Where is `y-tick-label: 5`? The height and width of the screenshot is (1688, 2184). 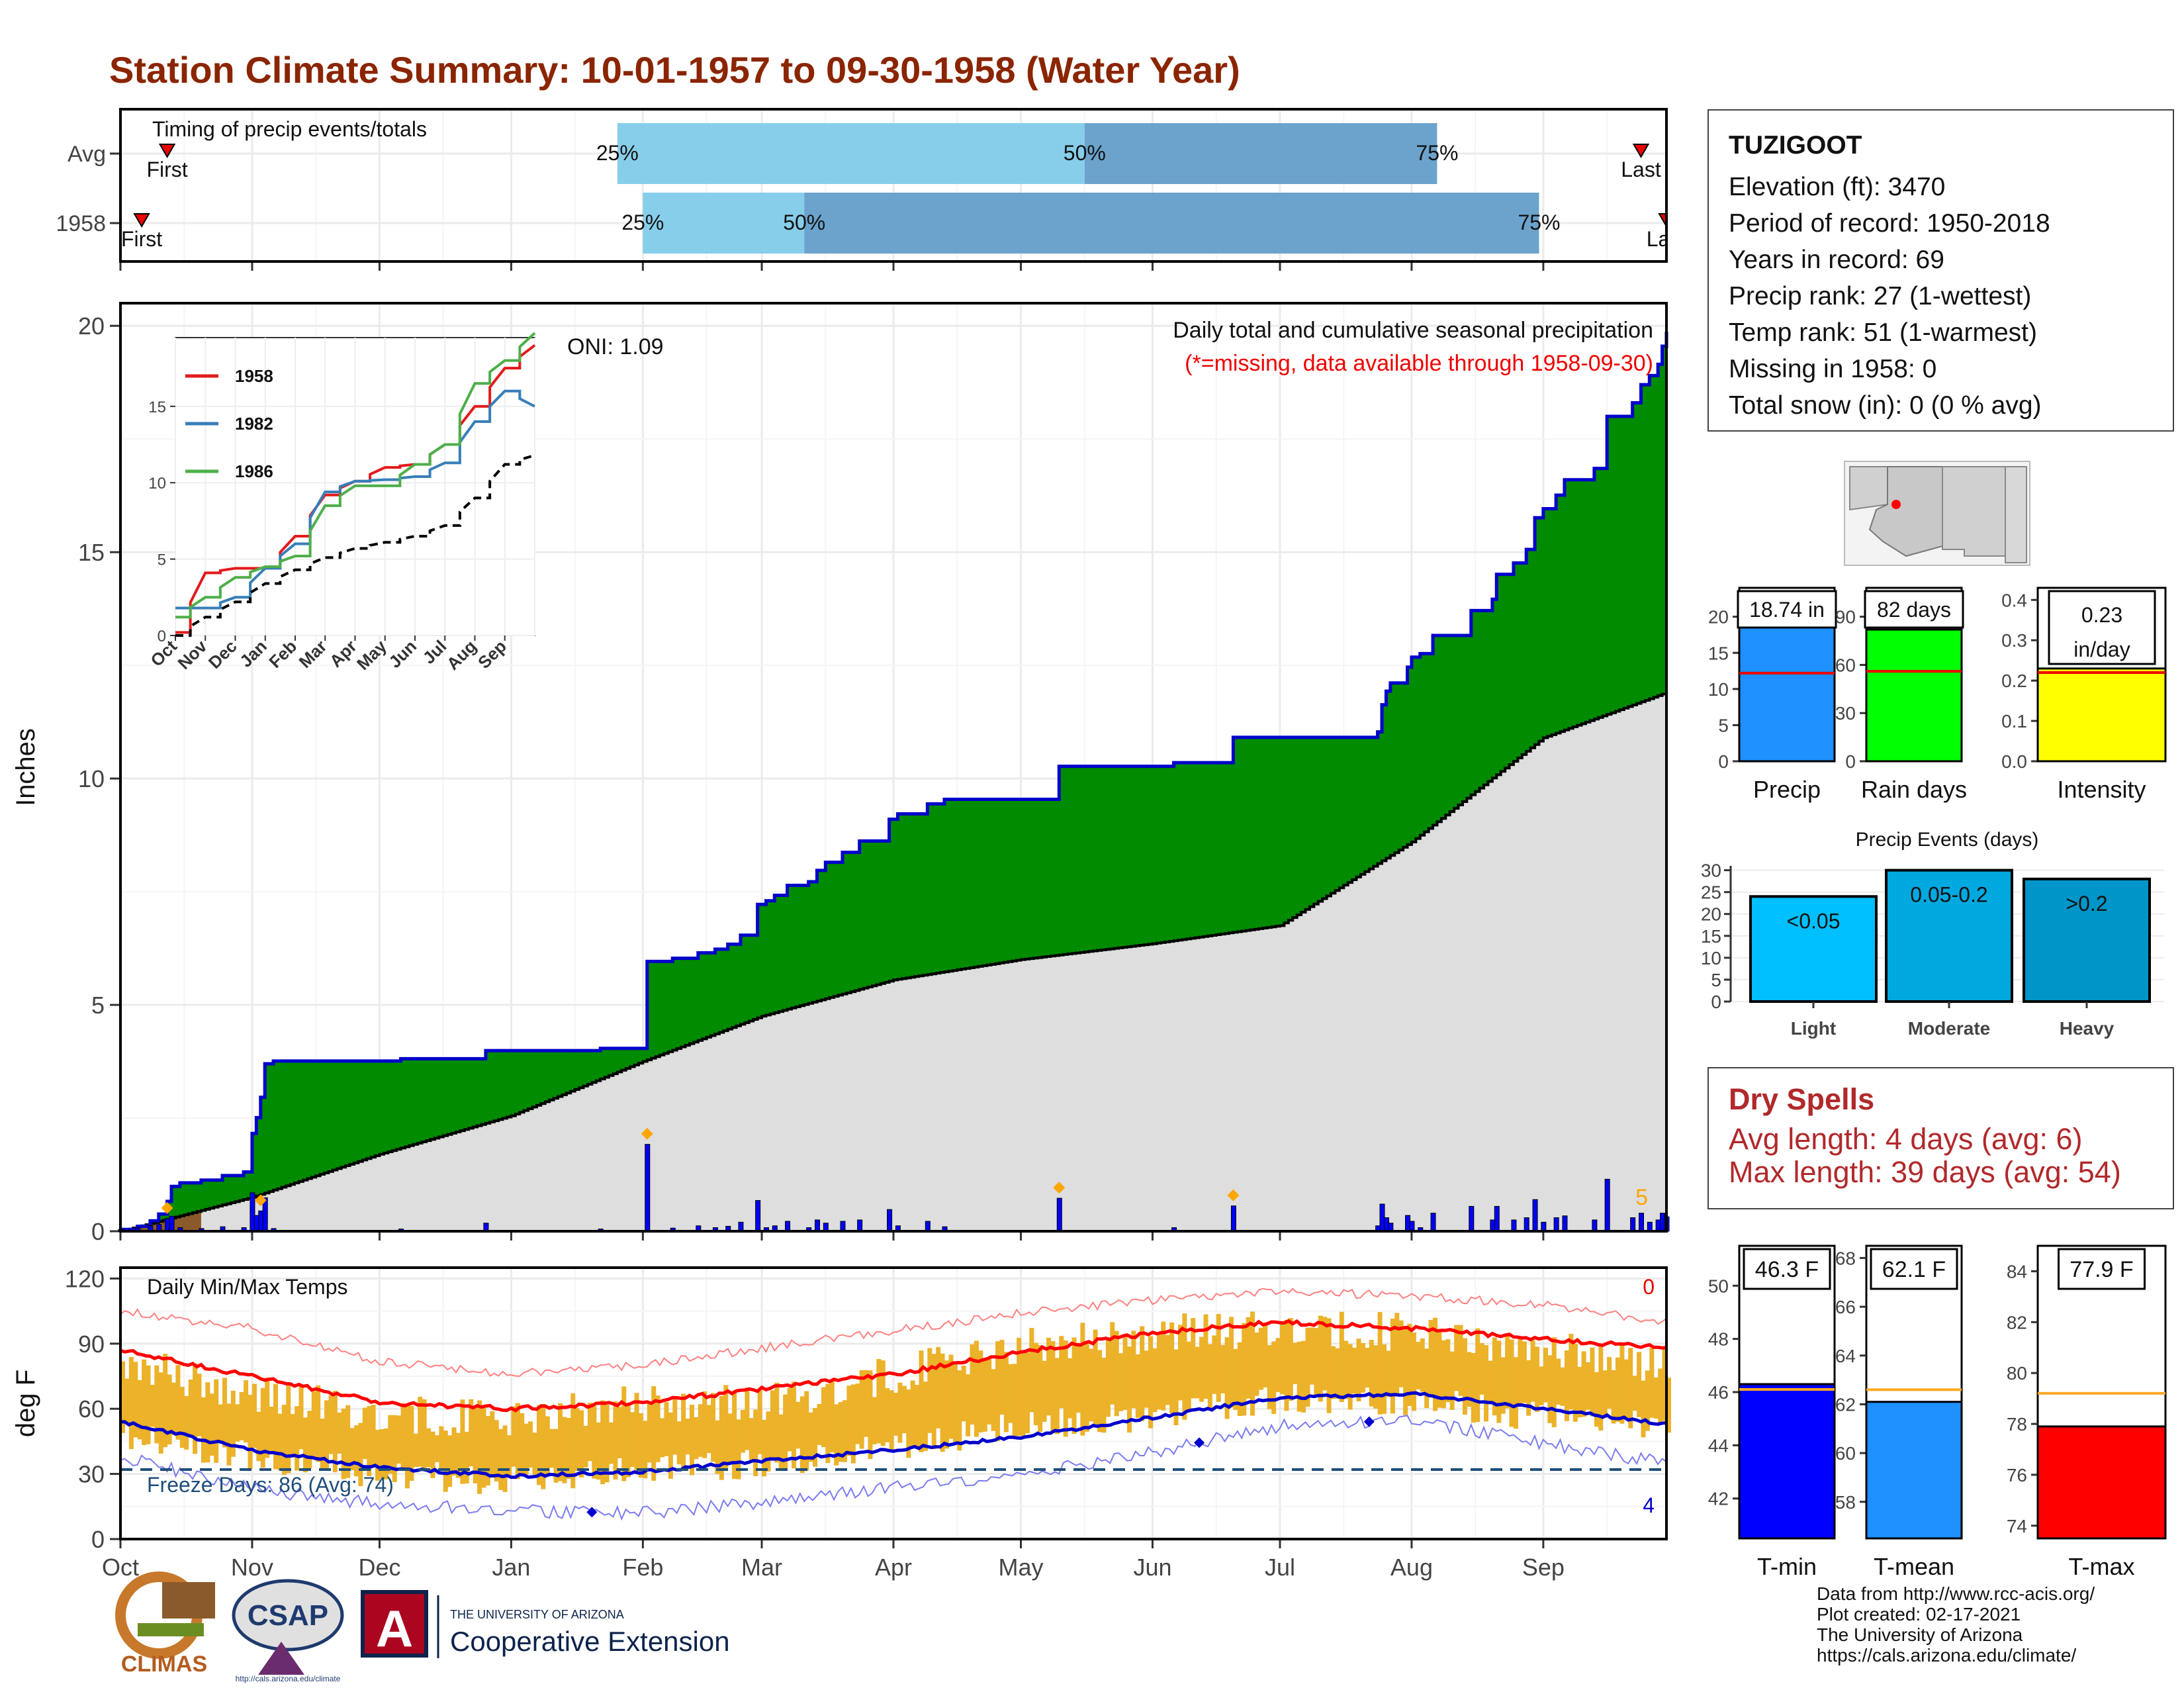 y-tick-label: 5 is located at coordinates (98, 1005).